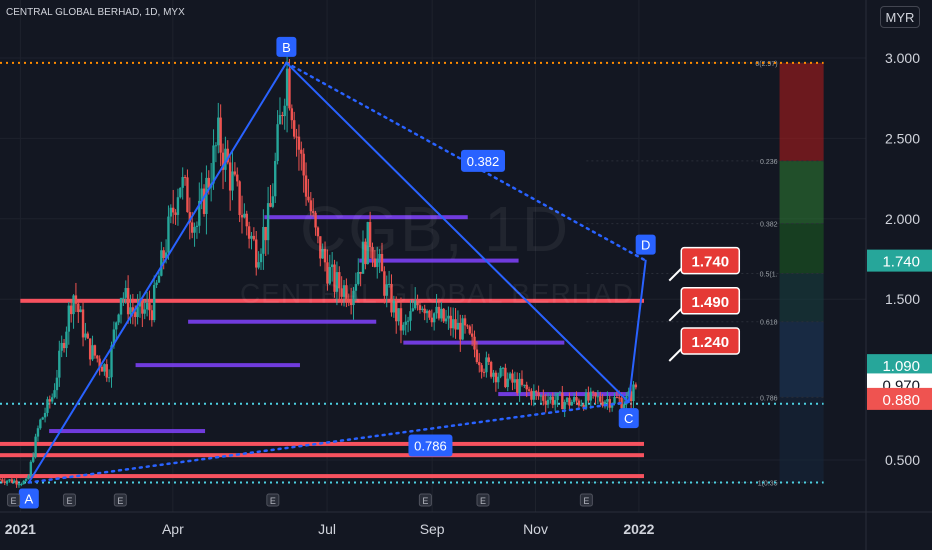 This screenshot has height=550, width=932. Describe the element at coordinates (637, 331) in the screenshot. I see `pattern-leg-cd` at that location.